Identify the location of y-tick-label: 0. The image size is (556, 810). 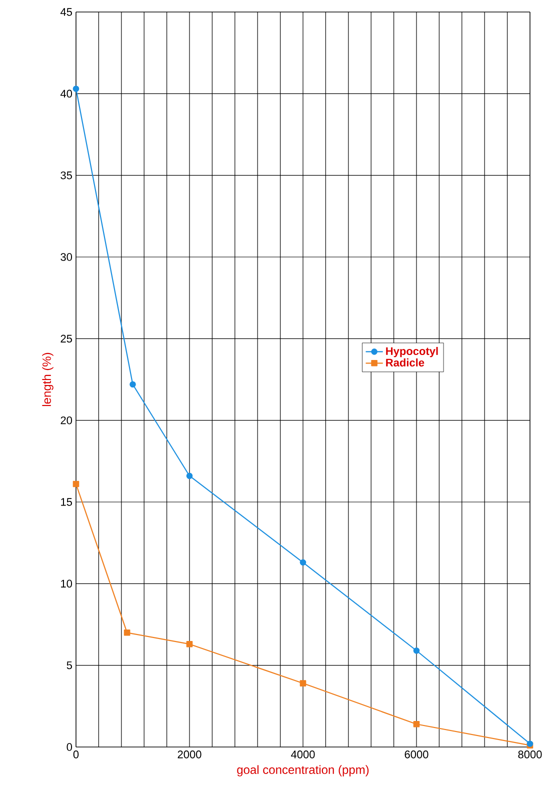
(69, 747).